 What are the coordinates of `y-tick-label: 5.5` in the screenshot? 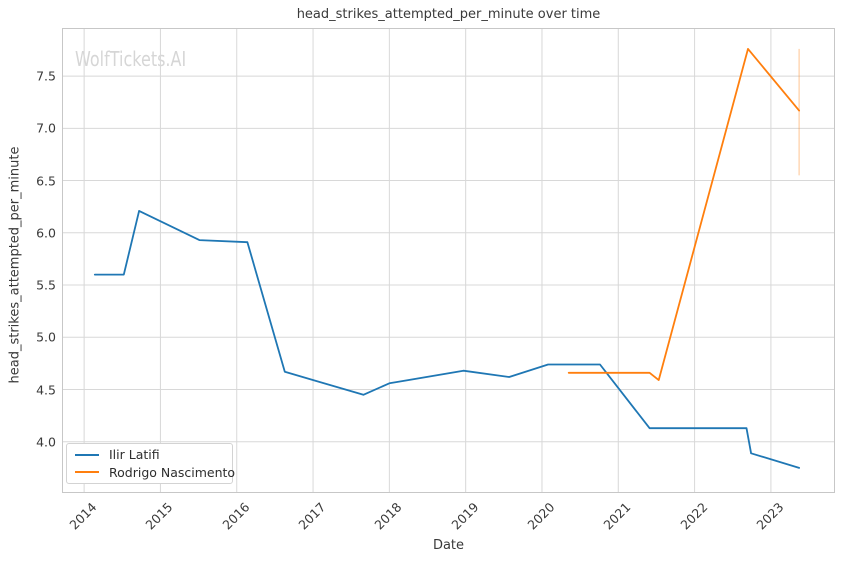 It's located at (46, 285).